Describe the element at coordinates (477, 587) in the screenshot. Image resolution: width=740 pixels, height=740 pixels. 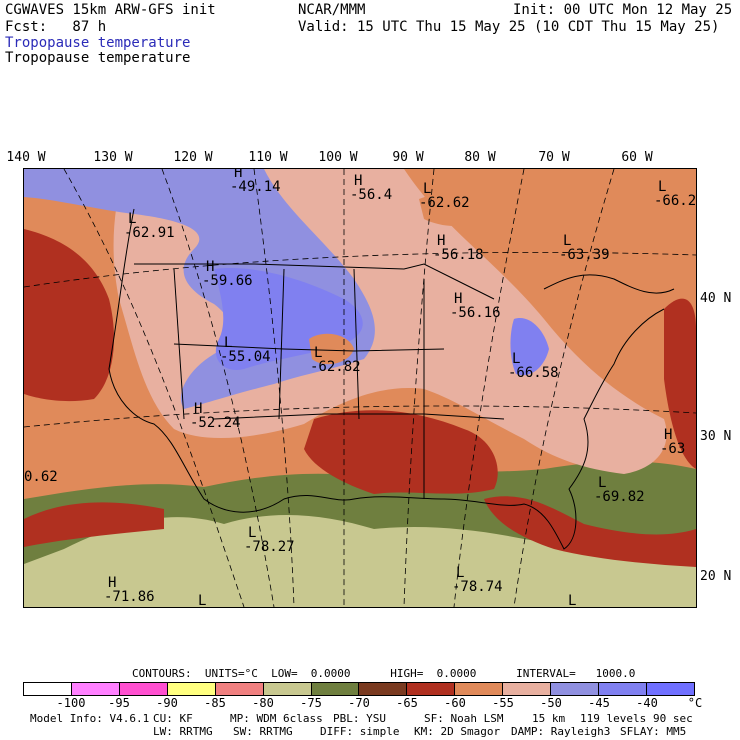
I see `map-value-label: -78.74` at that location.